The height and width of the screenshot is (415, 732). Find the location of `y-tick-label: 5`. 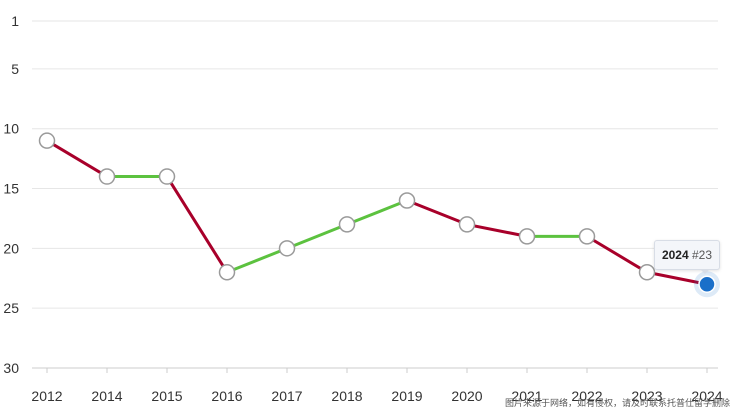

y-tick-label: 5 is located at coordinates (15, 69).